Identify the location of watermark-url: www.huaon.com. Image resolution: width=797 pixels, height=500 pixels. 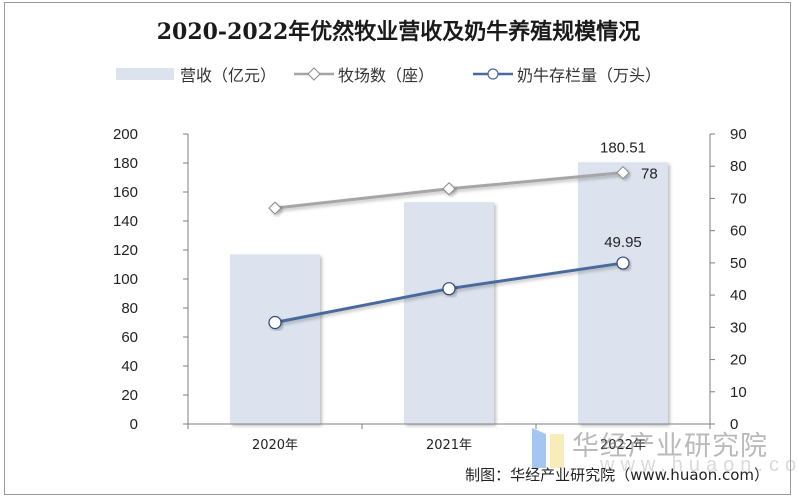
(698, 465).